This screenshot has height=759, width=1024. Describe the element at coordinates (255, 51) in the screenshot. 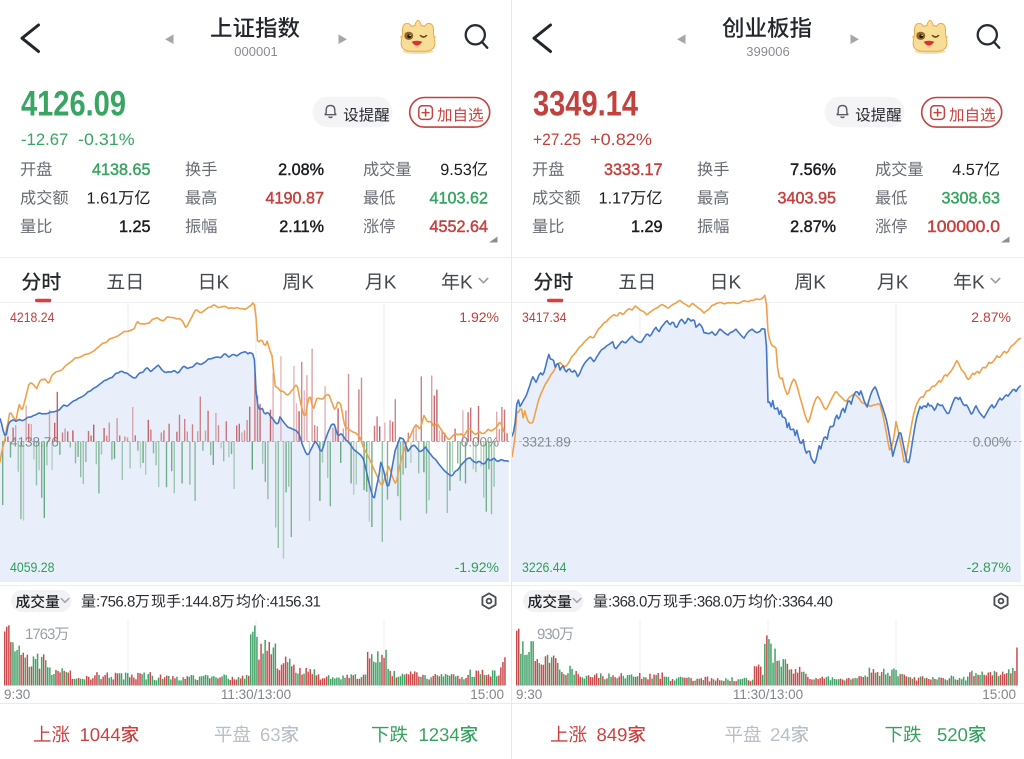

I see `svg-text: 000001` at that location.